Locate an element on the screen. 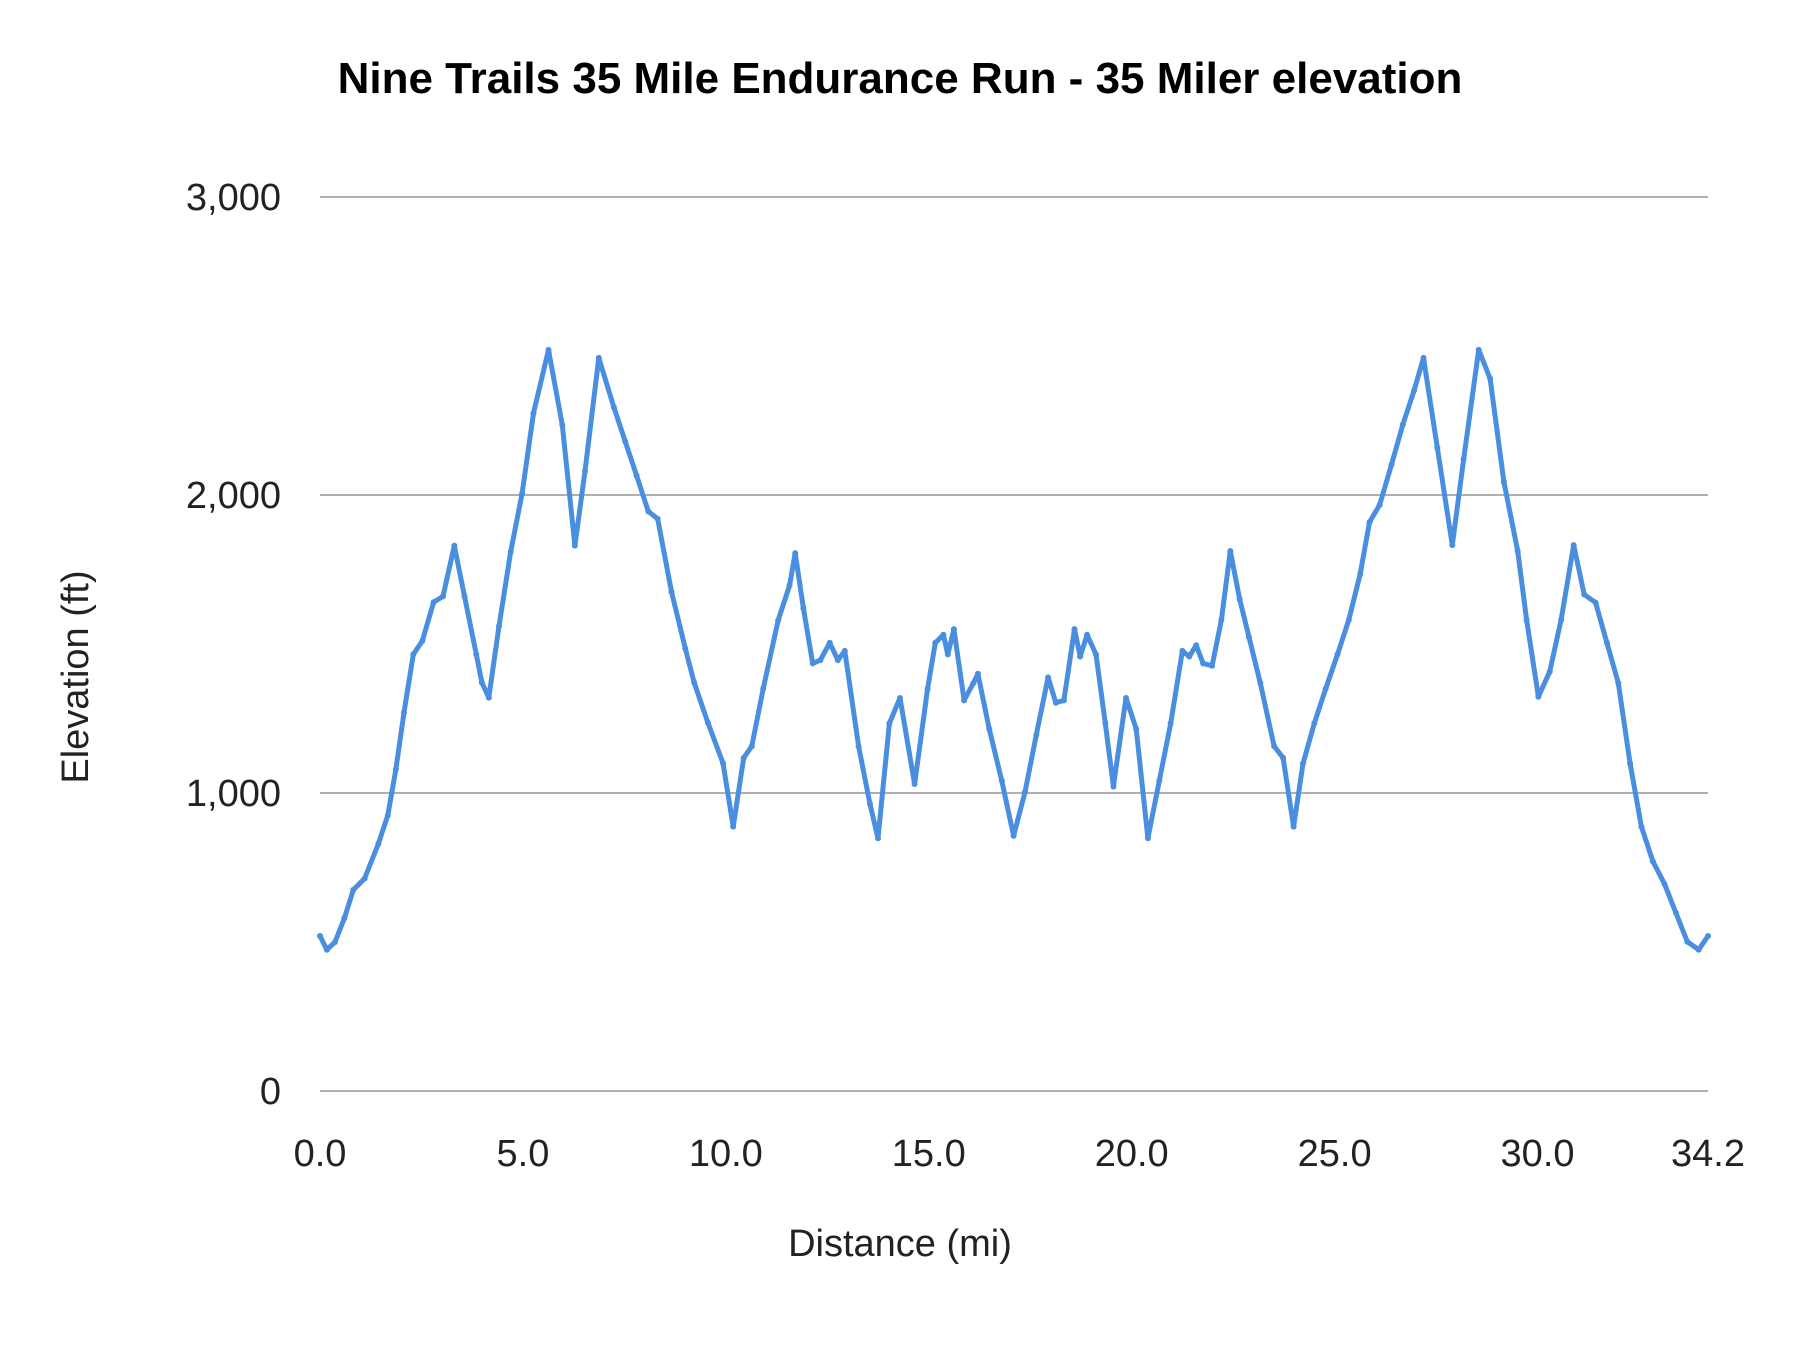 Image resolution: width=1800 pixels, height=1350 pixels. x-tick-labels: 0.0 5.0 10.0 15.0 20.0 25.0 30.0 34.2 is located at coordinates (1019, 1154).